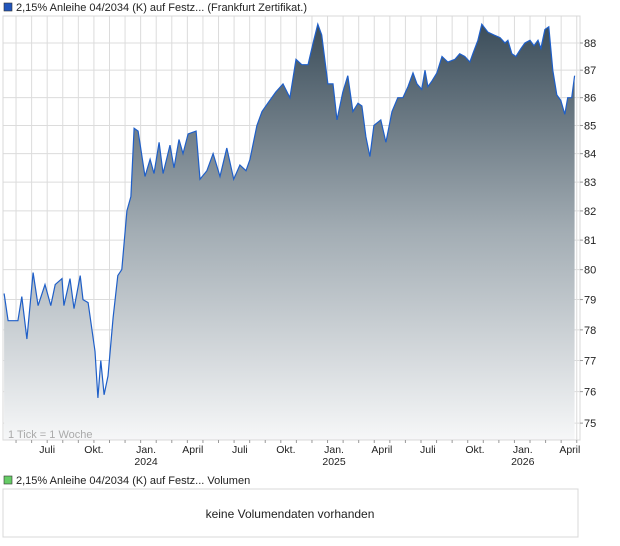 The height and width of the screenshot is (546, 620). Describe the element at coordinates (146, 462) in the screenshot. I see `x-year-label: 2024` at that location.